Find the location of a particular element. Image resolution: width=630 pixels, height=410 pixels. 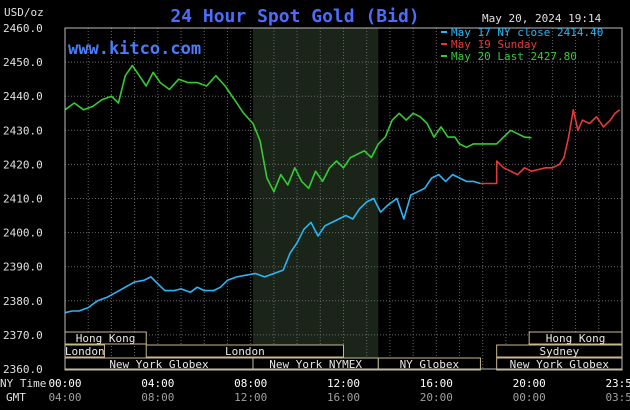

legend-entry: May 19 Sunday is located at coordinates (494, 44).